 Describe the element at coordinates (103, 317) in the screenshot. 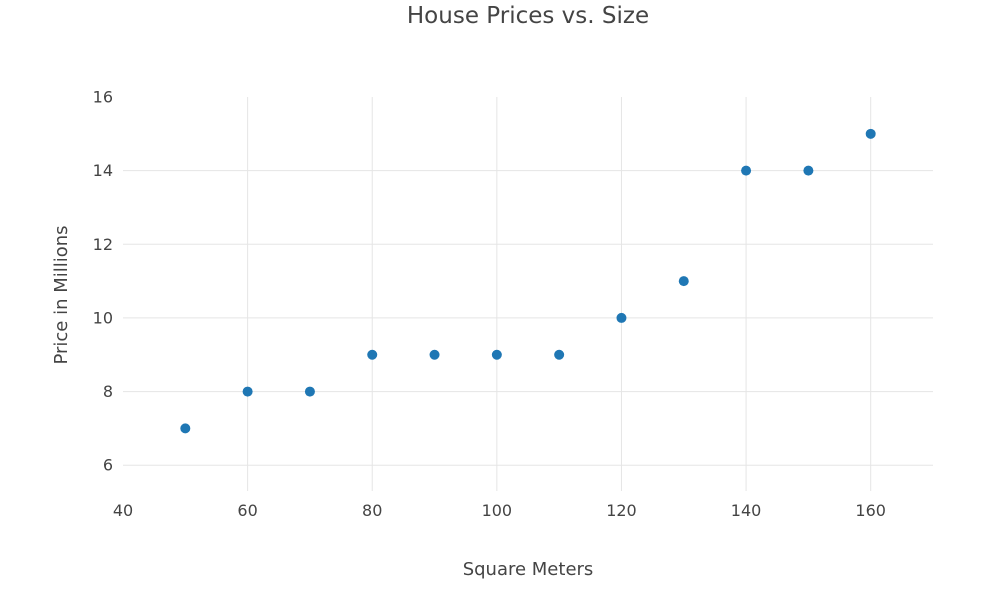

I see `y-tick-label: 10` at that location.